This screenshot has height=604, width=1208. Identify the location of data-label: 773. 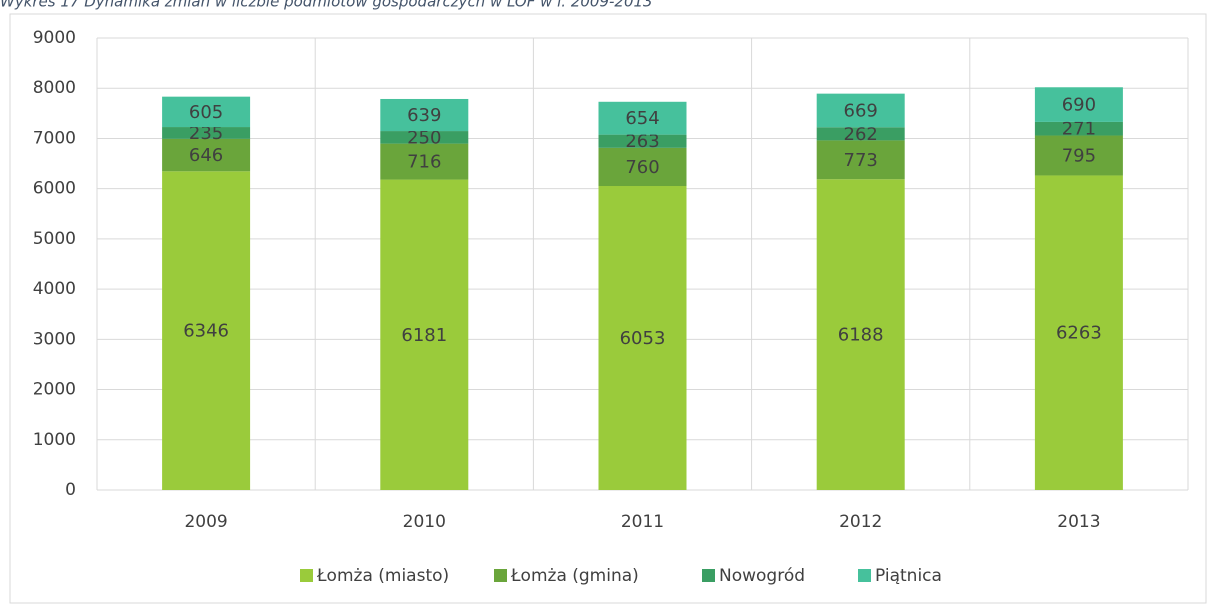
(861, 160).